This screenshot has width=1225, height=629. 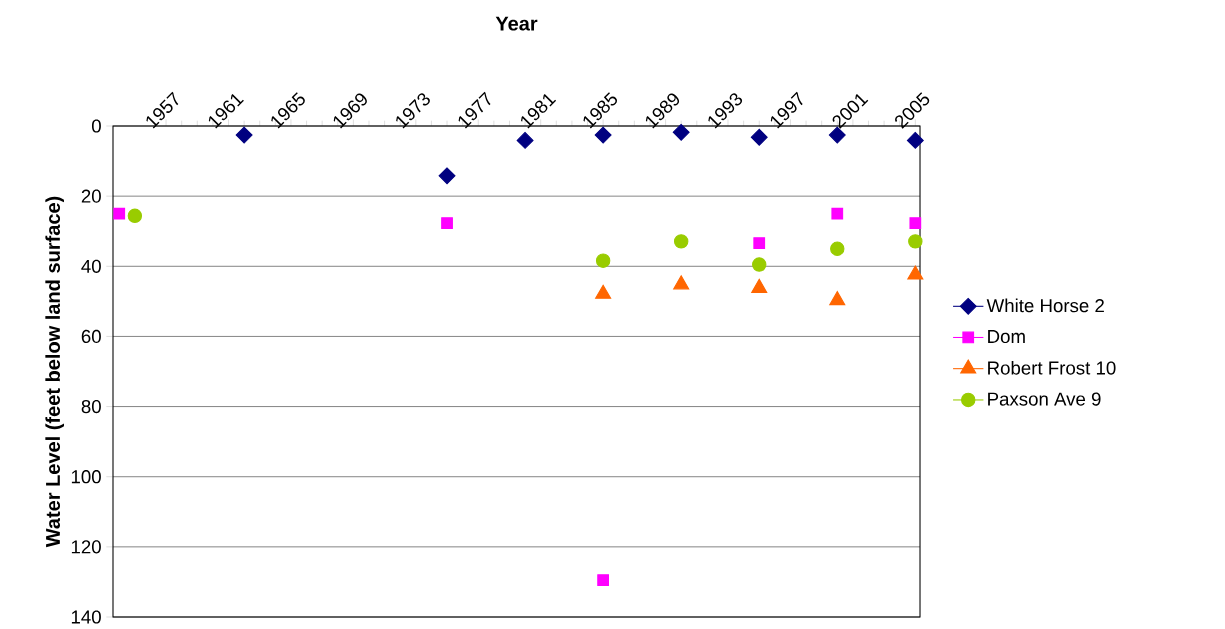 I want to click on legend-label: White Horse 2, so click(x=1045, y=305).